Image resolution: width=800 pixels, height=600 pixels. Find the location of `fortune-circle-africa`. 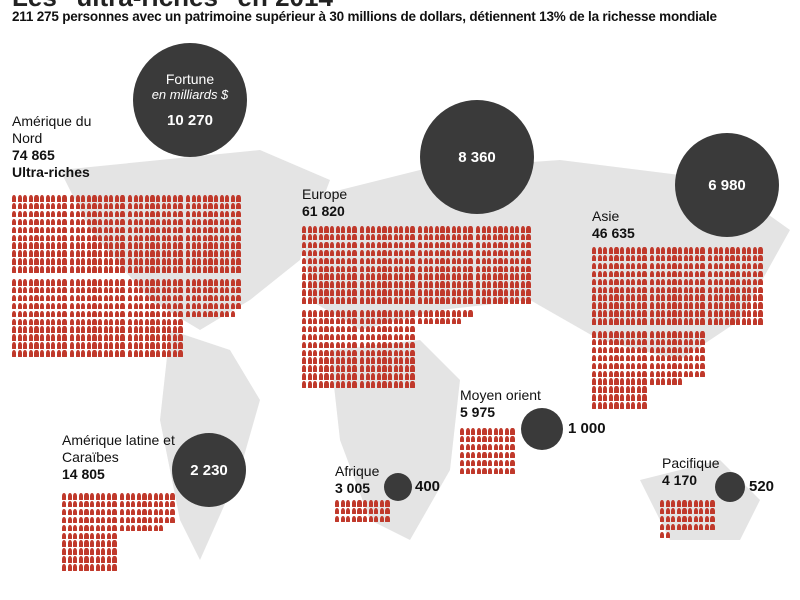

fortune-circle-africa is located at coordinates (398, 487).